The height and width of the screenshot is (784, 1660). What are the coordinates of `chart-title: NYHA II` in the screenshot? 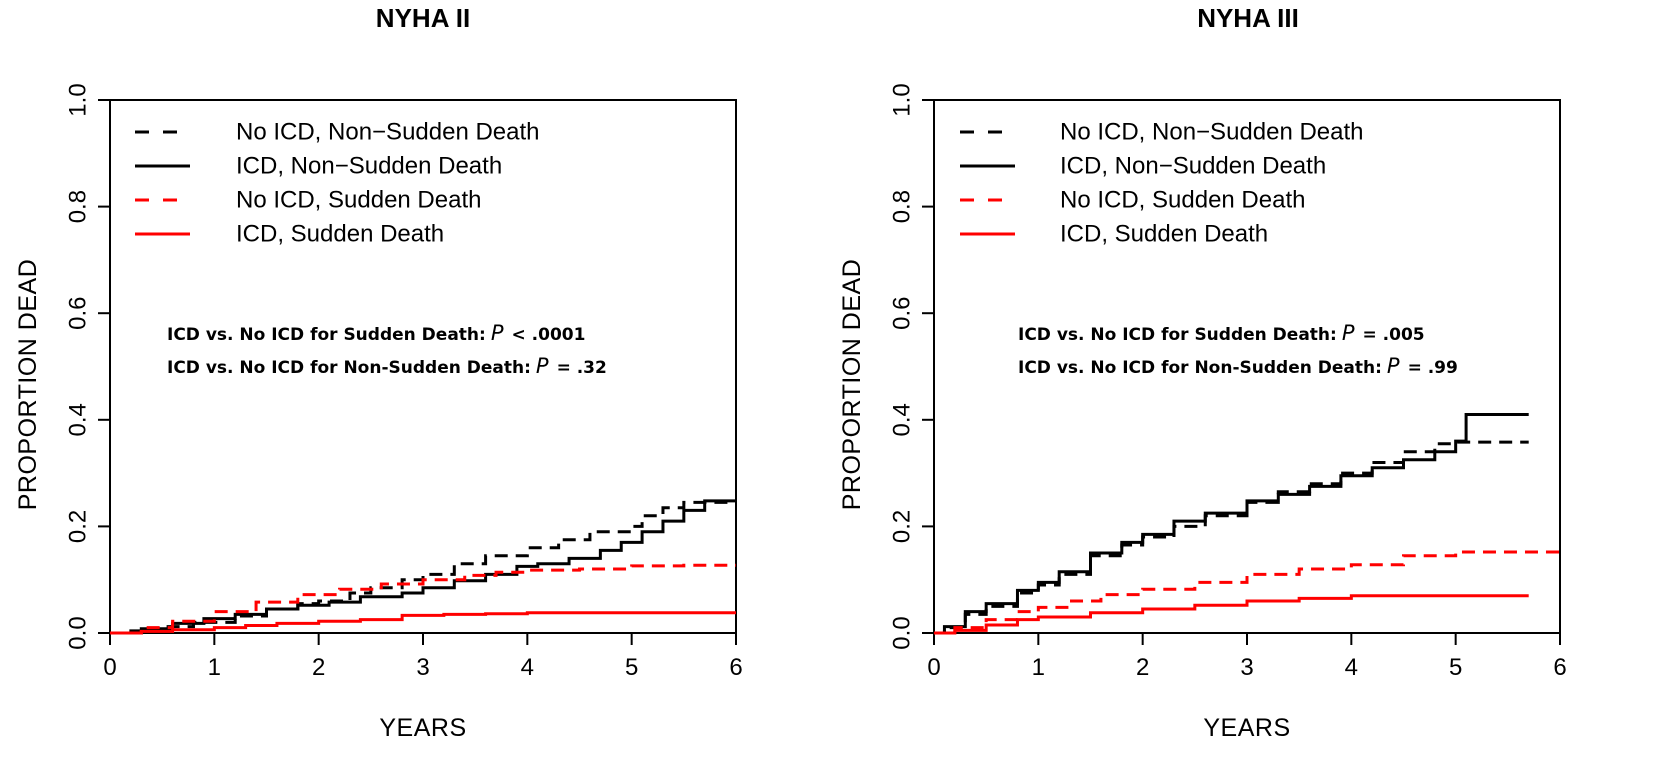 It's located at (423, 18).